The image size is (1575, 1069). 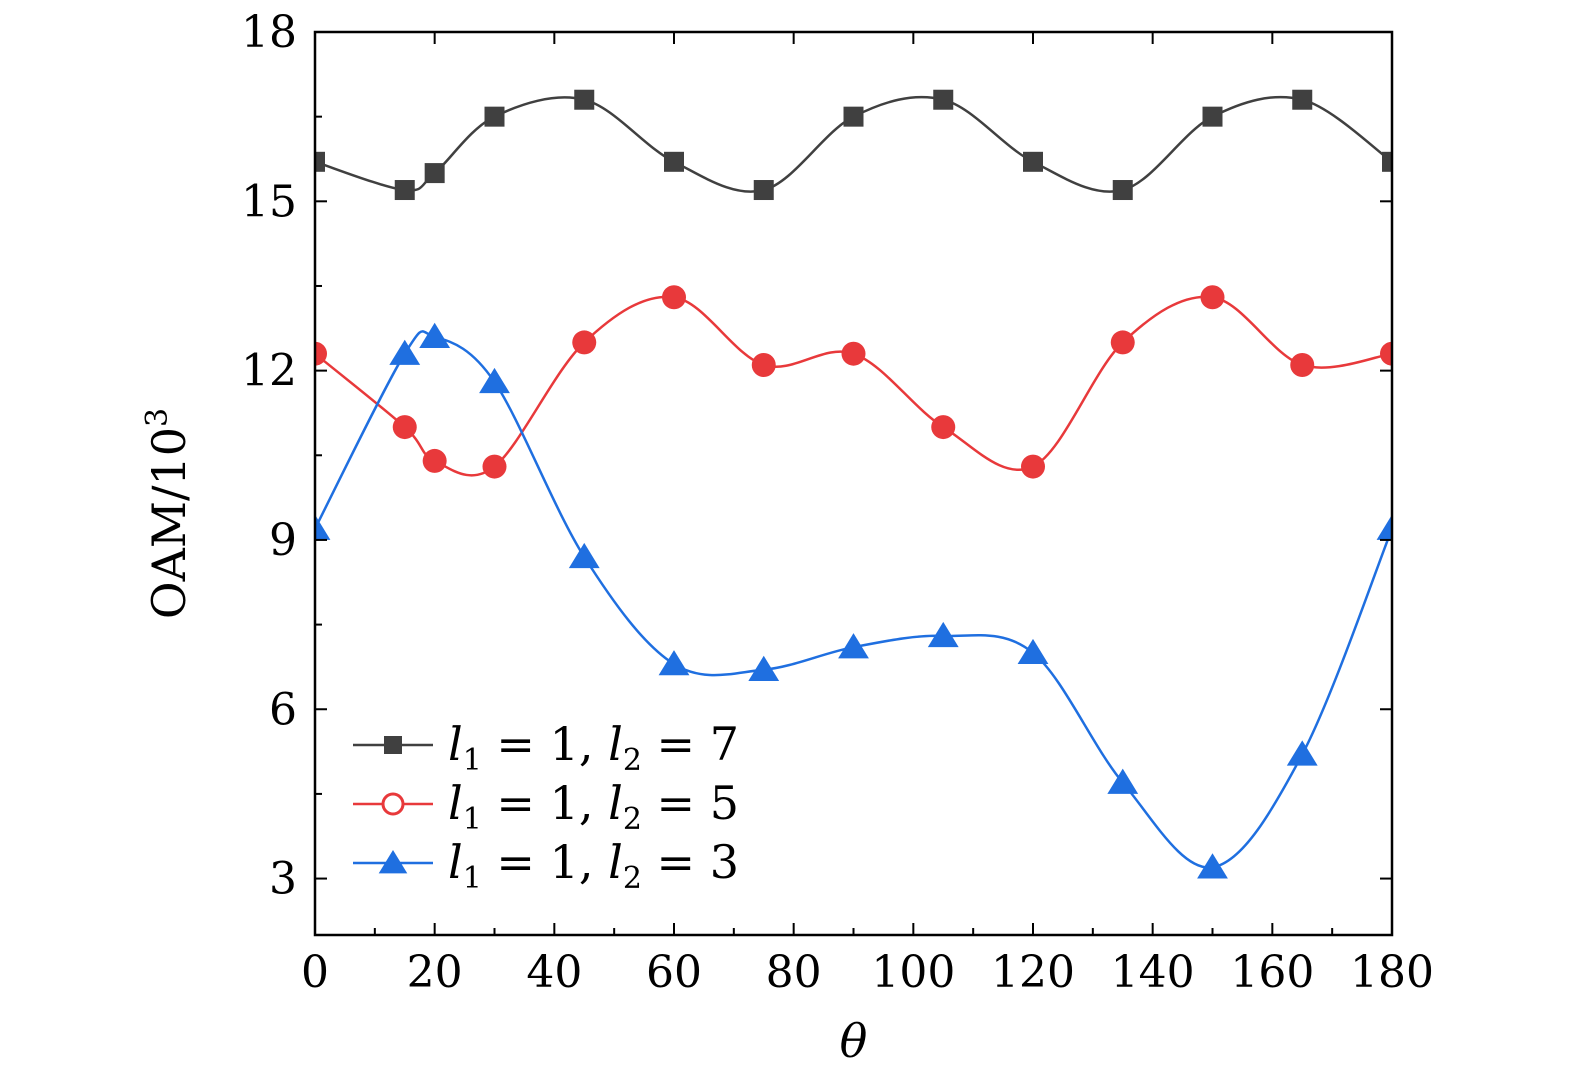 What do you see at coordinates (1153, 972) in the screenshot?
I see `x-tick-label: 140` at bounding box center [1153, 972].